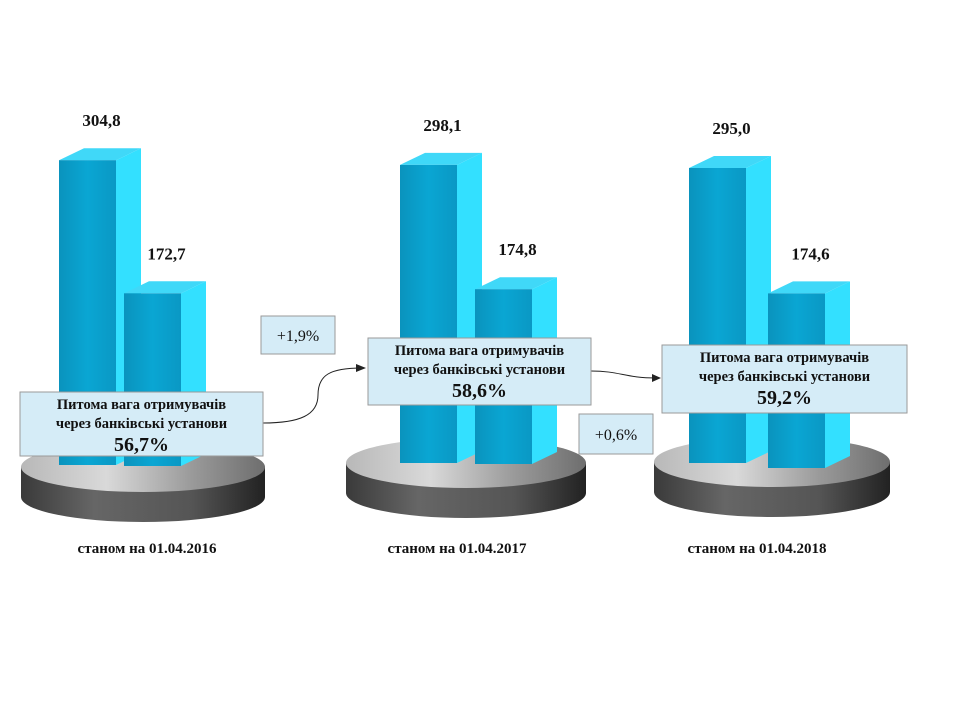  I want to click on change-box: +0,6%, so click(616, 434).